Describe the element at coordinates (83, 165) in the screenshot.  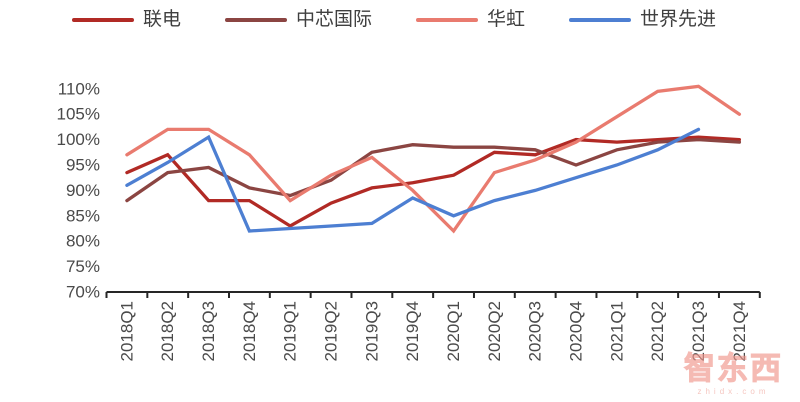
I see `y-axis-label: 95%` at that location.